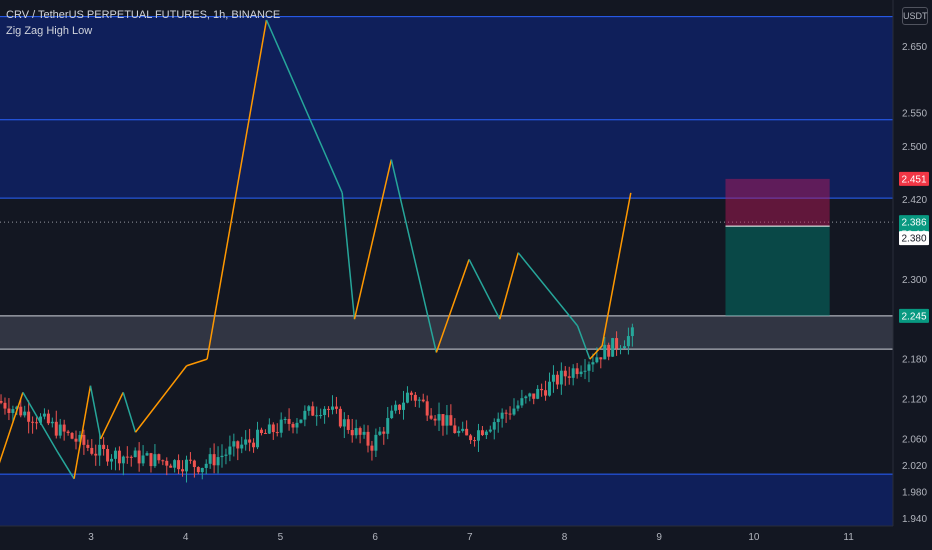 The width and height of the screenshot is (932, 550). What do you see at coordinates (446, 538) in the screenshot?
I see `time-axis` at bounding box center [446, 538].